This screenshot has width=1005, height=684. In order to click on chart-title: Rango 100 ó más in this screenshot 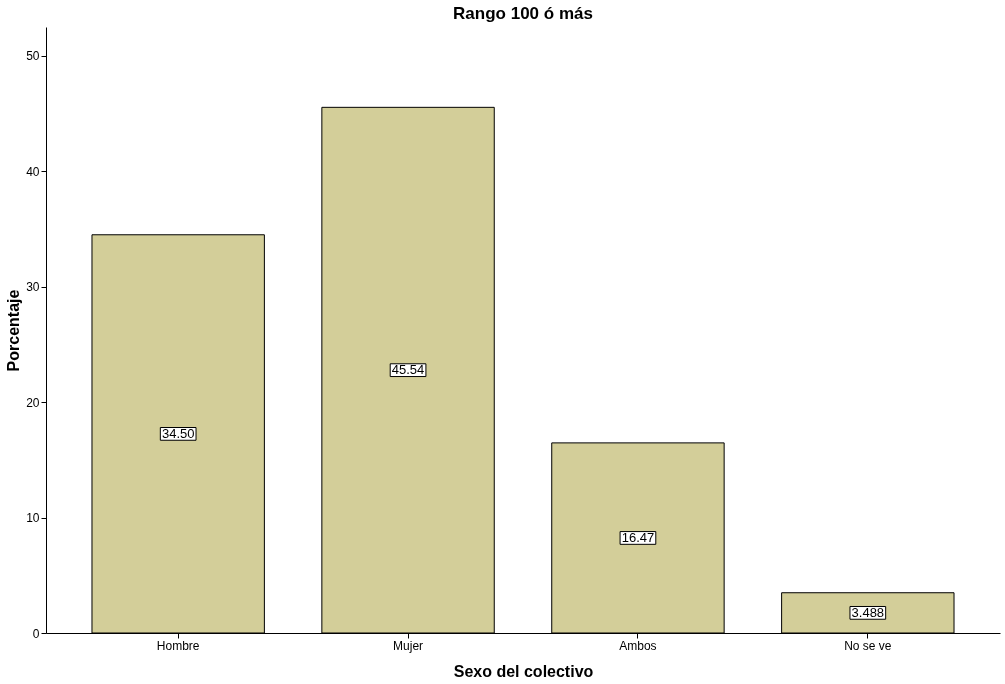, I will do `click(523, 13)`.